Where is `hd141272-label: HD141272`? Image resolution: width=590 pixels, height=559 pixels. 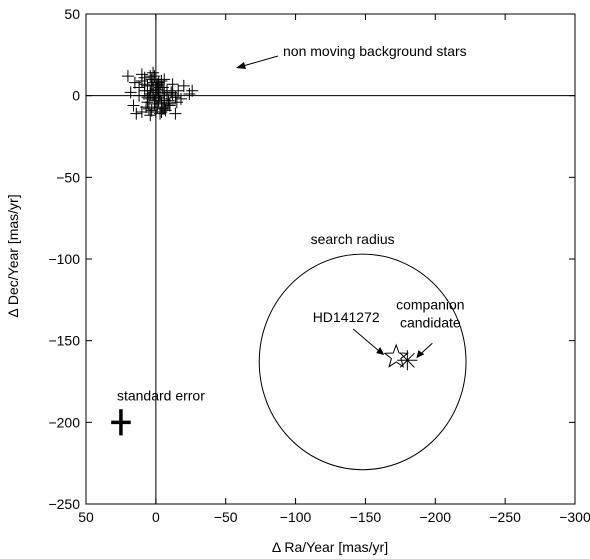 hd141272-label: HD141272 is located at coordinates (346, 317).